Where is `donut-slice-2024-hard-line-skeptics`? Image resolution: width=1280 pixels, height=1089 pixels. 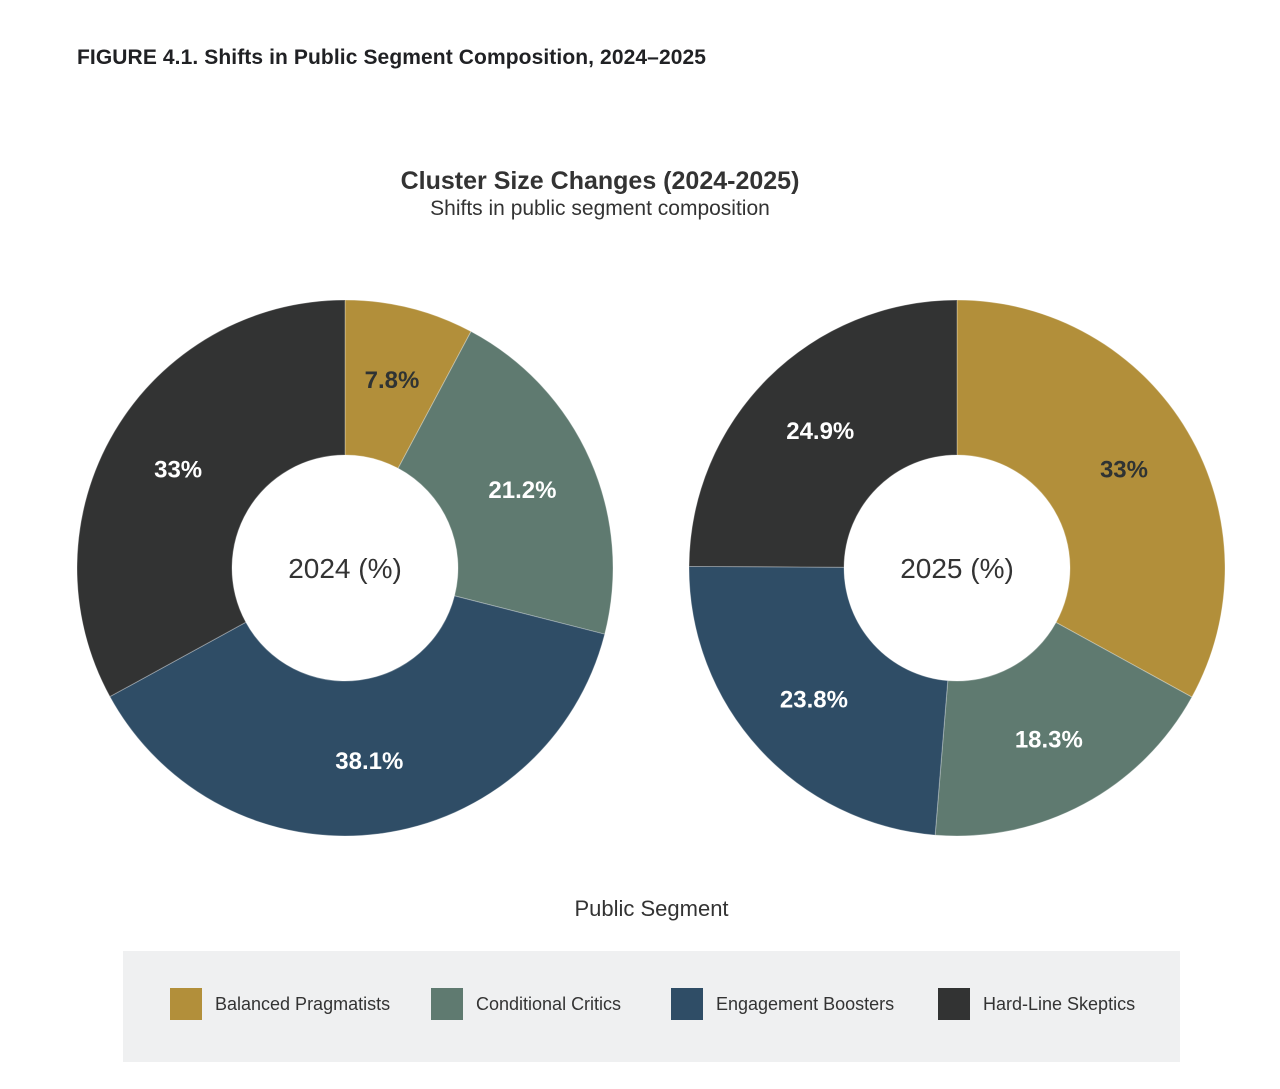 donut-slice-2024-hard-line-skeptics is located at coordinates (211, 498).